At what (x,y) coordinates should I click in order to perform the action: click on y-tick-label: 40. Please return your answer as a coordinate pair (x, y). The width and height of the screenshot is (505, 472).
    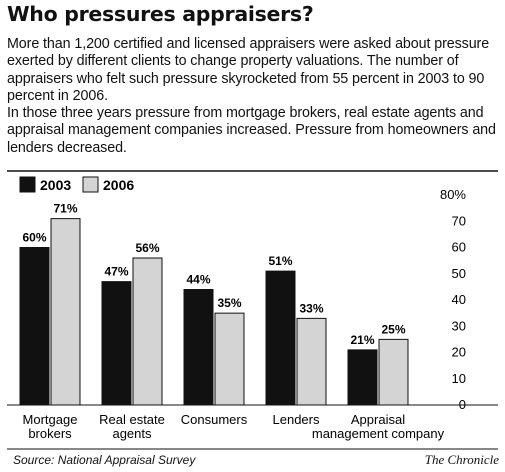
    Looking at the image, I should click on (459, 299).